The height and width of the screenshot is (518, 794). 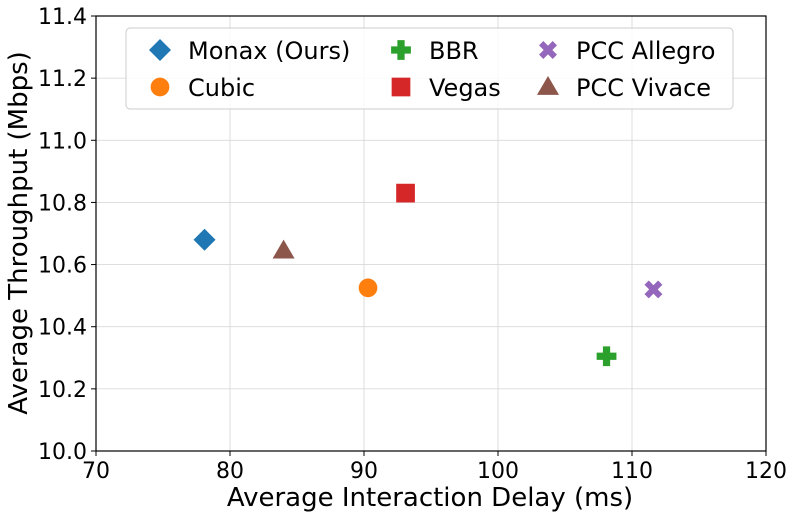 I want to click on x-tick-label: 120, so click(x=766, y=471).